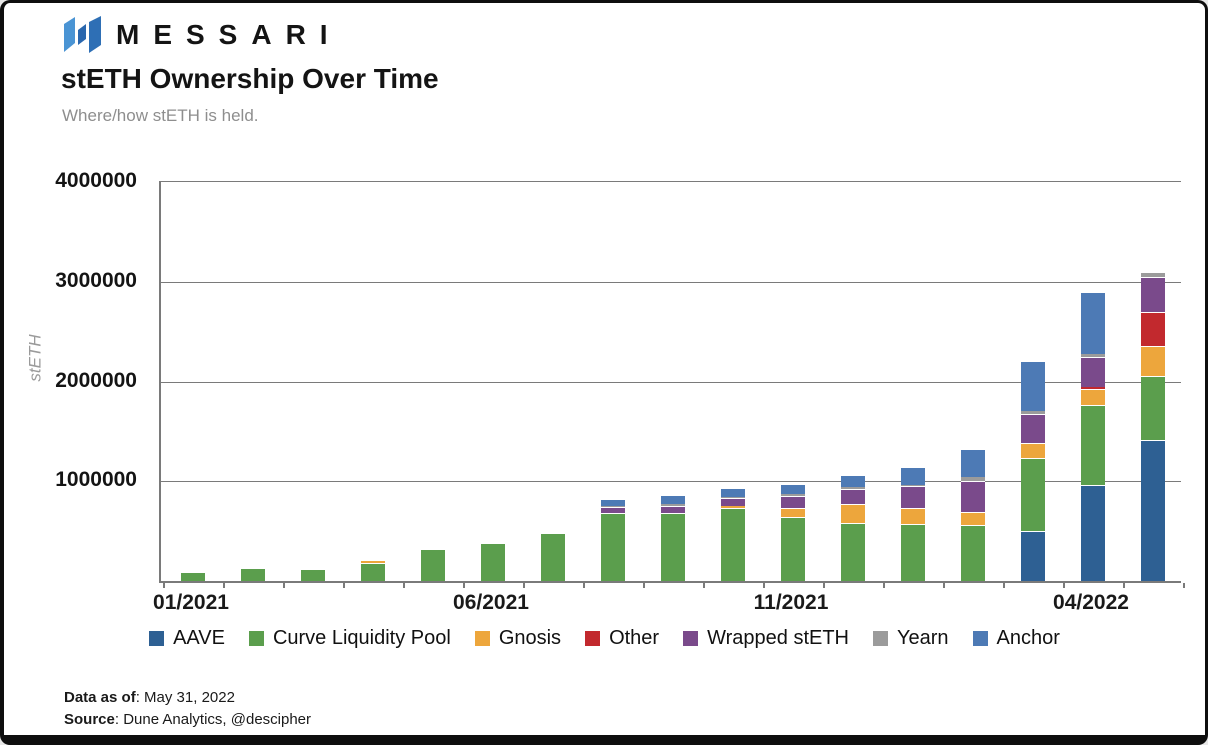 This screenshot has height=745, width=1208. I want to click on bar-12/2021, so click(853, 528).